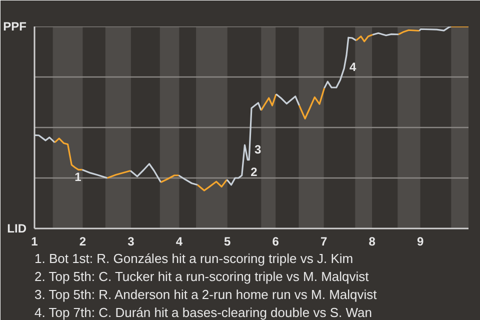 The image size is (480, 320). Describe the element at coordinates (17, 229) in the screenshot. I see `text: LID` at that location.